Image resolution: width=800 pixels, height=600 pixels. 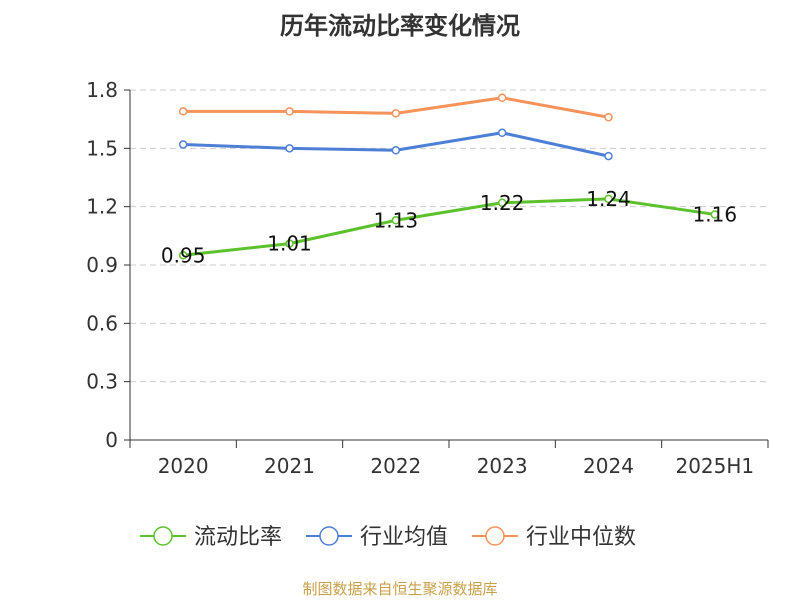 What do you see at coordinates (502, 466) in the screenshot?
I see `x-tick-label: 2023` at bounding box center [502, 466].